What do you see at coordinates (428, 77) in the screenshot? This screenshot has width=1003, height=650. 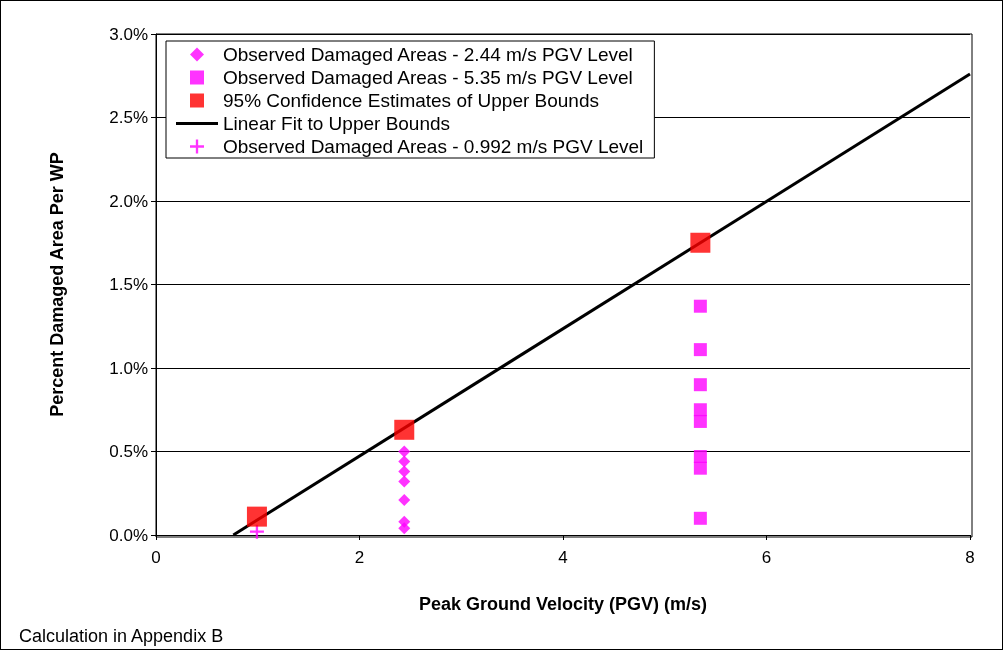 I see `legend-label: Observed Damaged Areas - 5.35 m/s PGV Level` at bounding box center [428, 77].